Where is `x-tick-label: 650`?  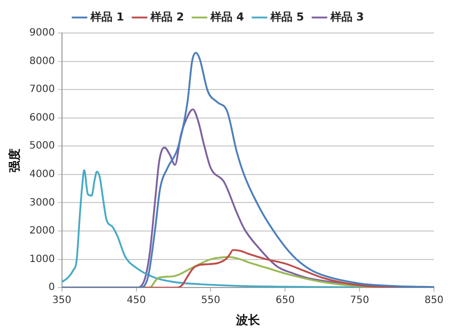
x-tick-label: 650 is located at coordinates (285, 300).